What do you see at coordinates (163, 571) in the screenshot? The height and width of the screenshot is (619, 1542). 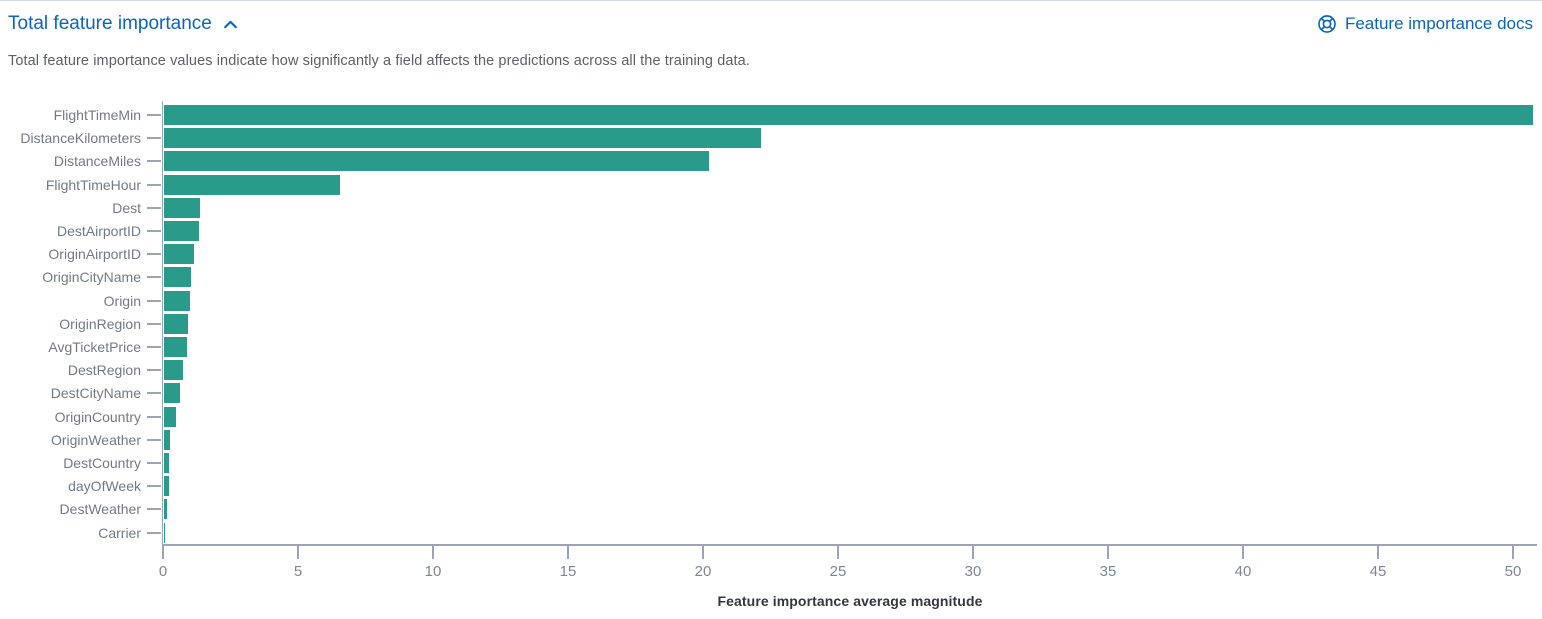 I see `x-axis-tick-label: 0` at bounding box center [163, 571].